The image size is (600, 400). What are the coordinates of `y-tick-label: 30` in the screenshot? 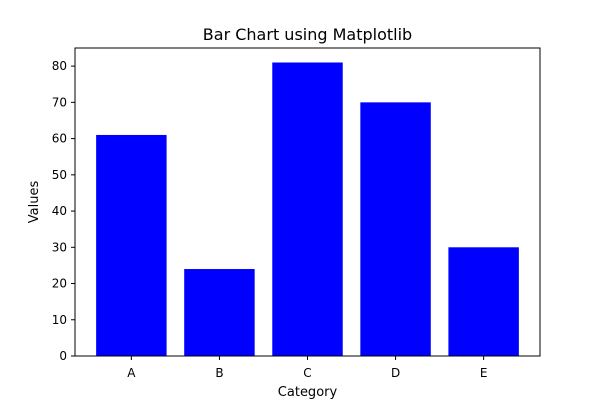 It's located at (59, 247).